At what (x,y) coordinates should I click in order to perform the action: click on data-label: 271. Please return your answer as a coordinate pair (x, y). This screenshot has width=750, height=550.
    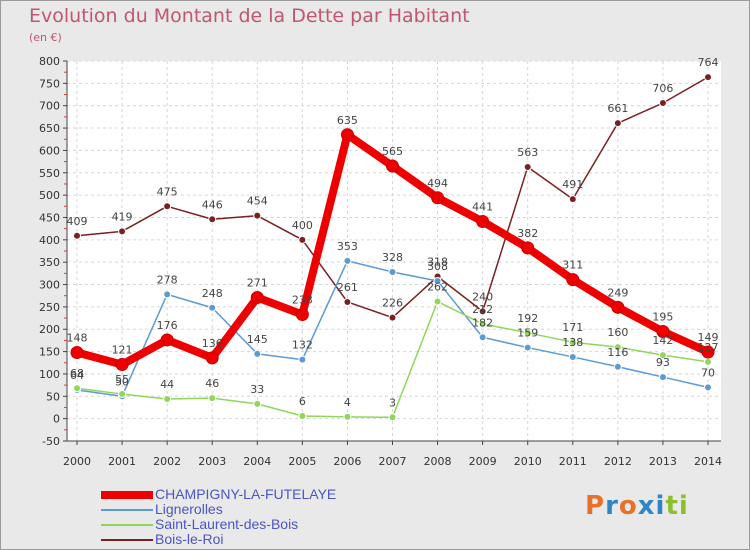
    Looking at the image, I should click on (257, 282).